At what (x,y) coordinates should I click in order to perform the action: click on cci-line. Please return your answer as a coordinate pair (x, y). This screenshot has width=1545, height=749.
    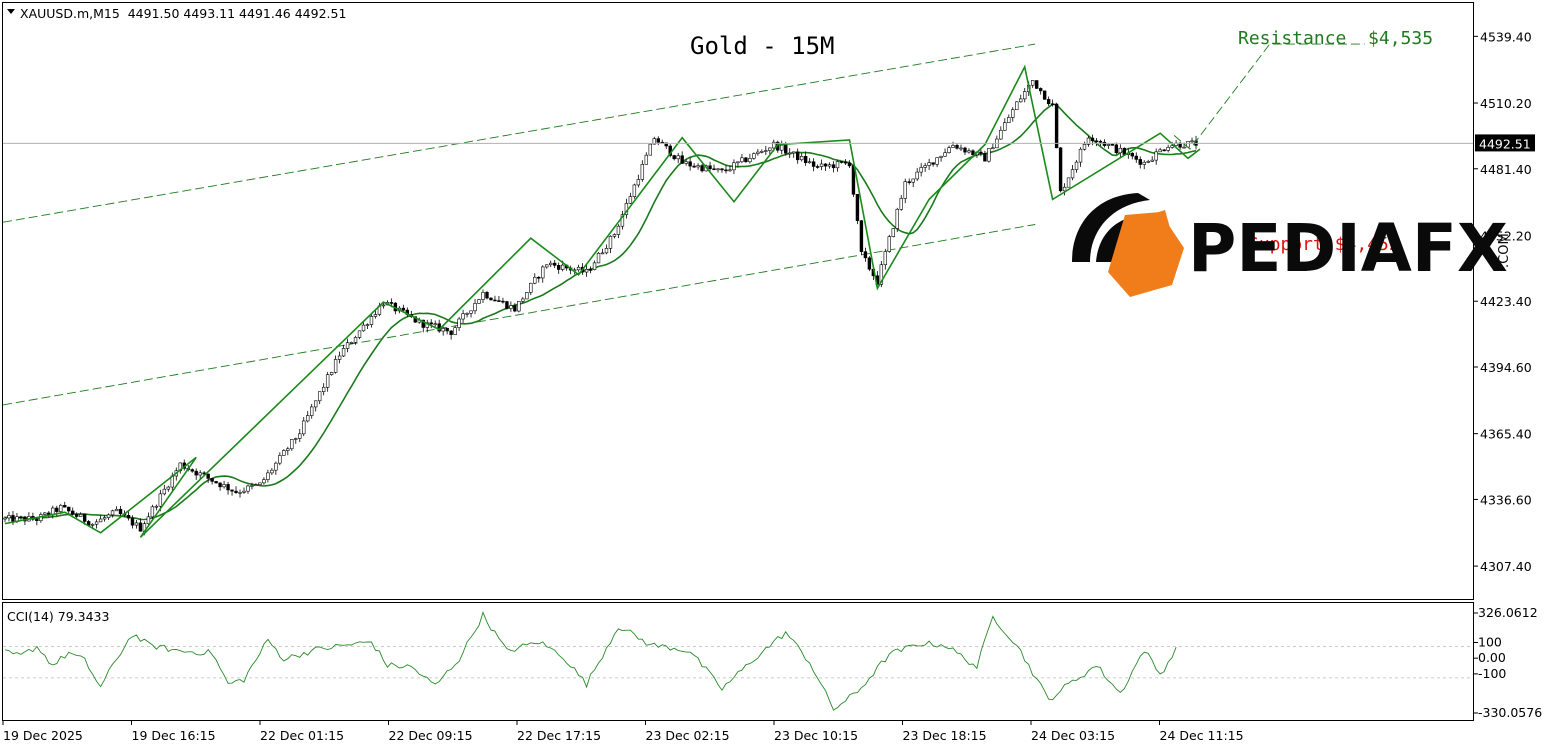
    Looking at the image, I should click on (590, 661).